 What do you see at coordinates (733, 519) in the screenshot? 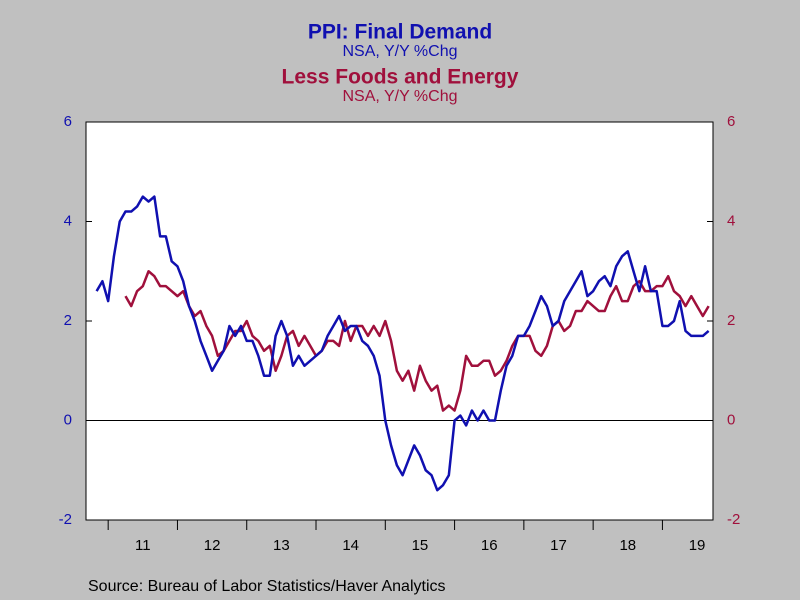
I see `y2-tick-label: -2` at bounding box center [733, 519].